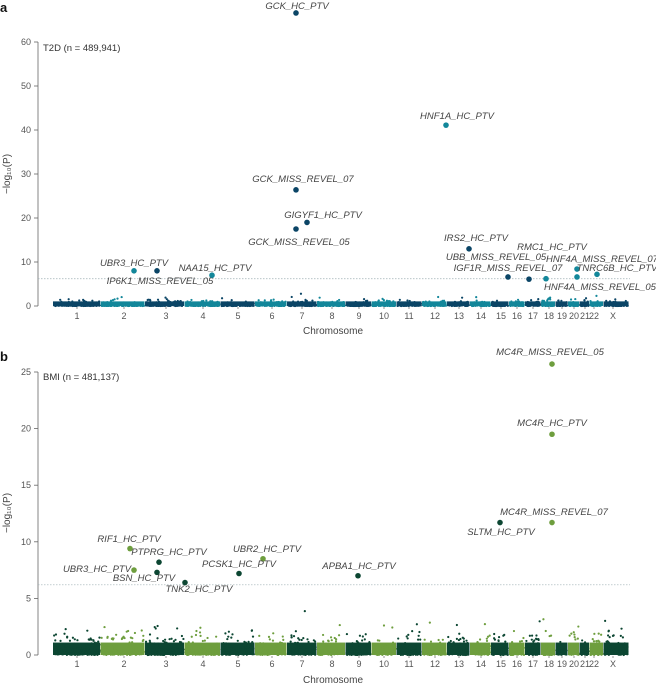 Image resolution: width=656 pixels, height=685 pixels. Describe the element at coordinates (562, 316) in the screenshot. I see `x-tick-label: 19` at that location.